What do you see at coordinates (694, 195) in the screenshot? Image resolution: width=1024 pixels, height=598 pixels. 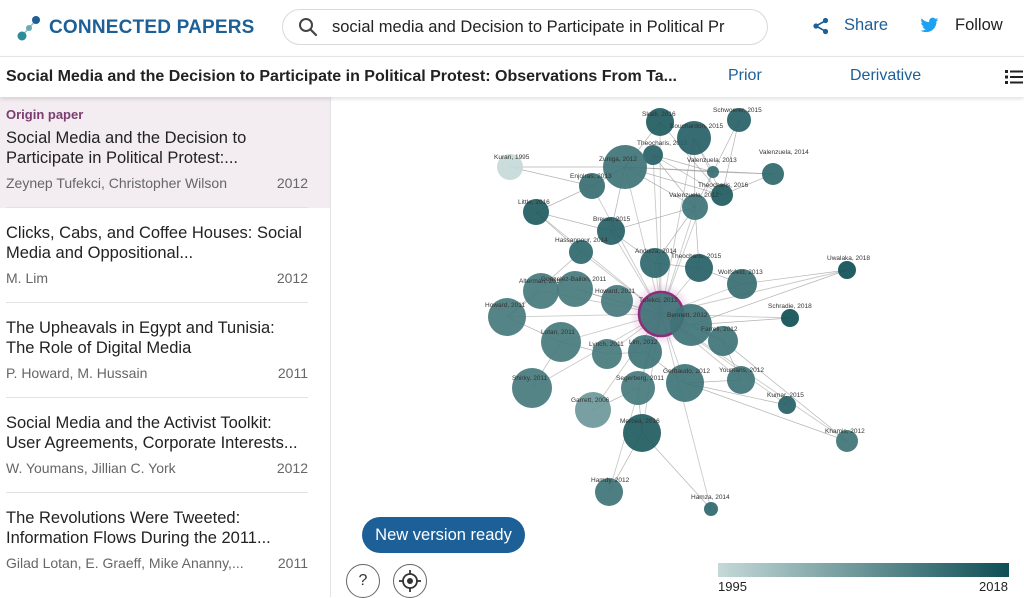 I see `paper-node-label: Valenzuela, 2012` at bounding box center [694, 195].